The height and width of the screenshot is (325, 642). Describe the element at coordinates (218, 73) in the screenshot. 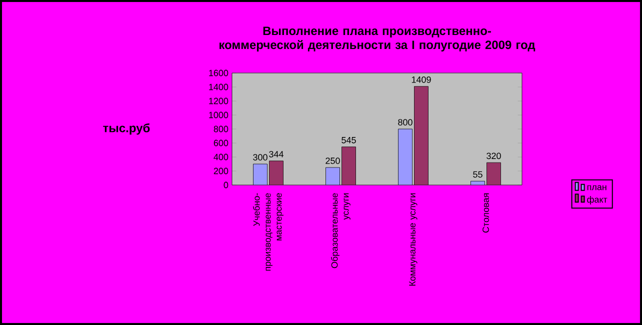

I see `y-tick-label: 1600` at that location.